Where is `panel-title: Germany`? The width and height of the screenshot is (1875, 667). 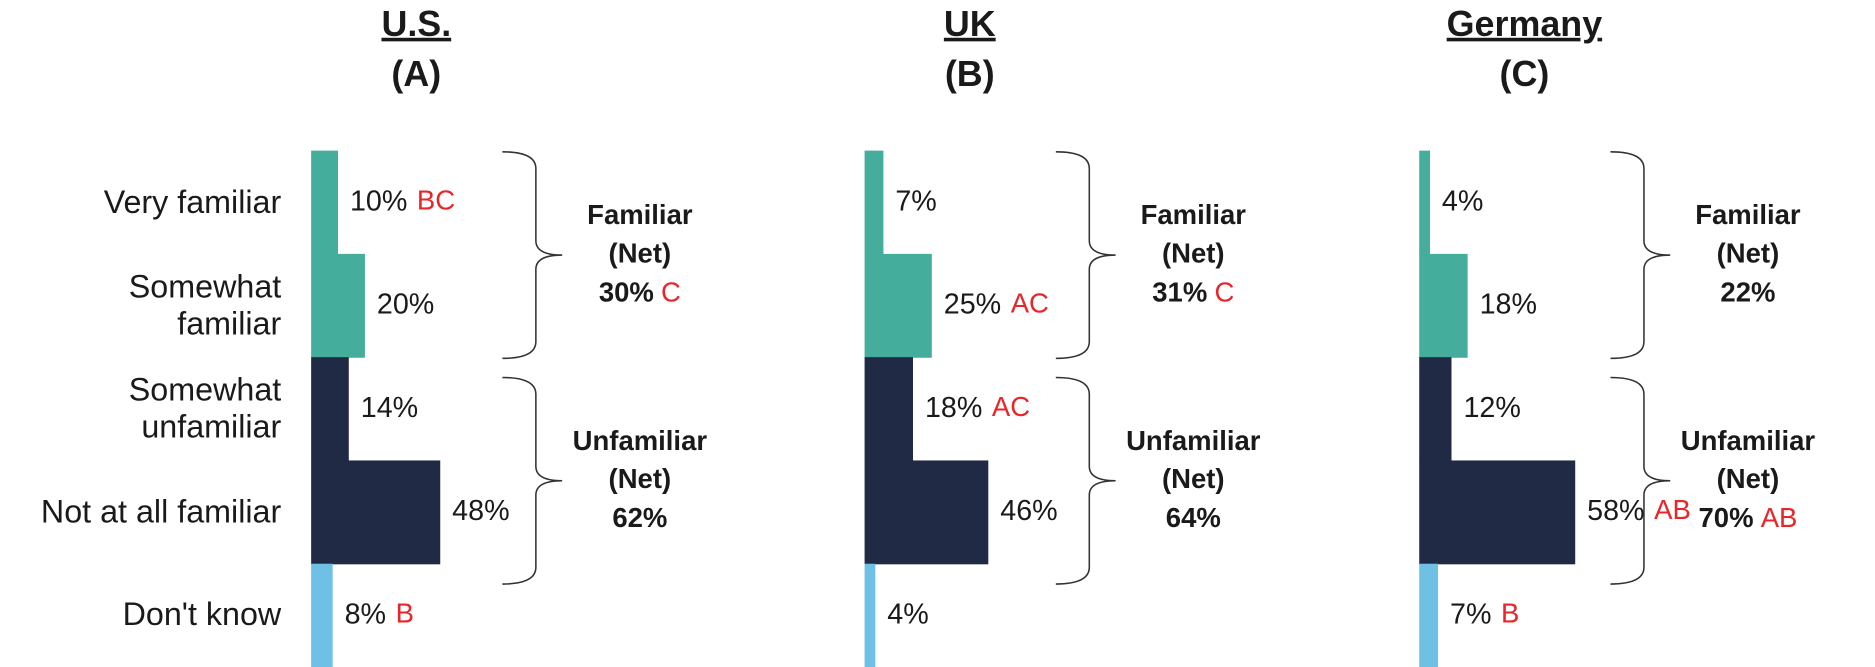
panel-title: Germany is located at coordinates (1525, 24).